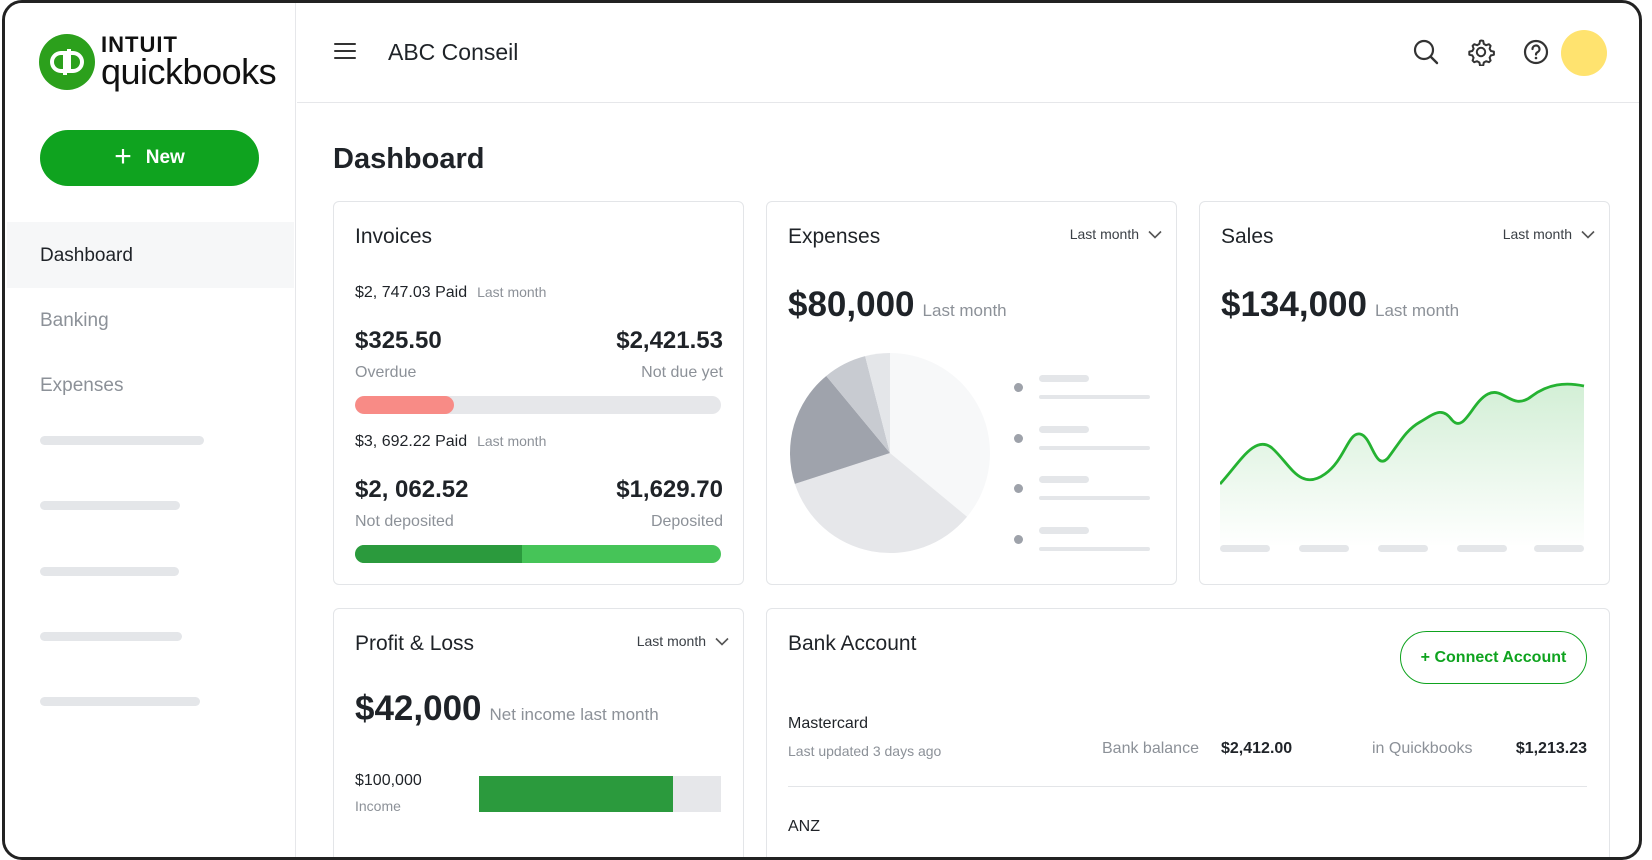 The height and width of the screenshot is (860, 1652). What do you see at coordinates (398, 340) in the screenshot?
I see `overdue-amount: $325.50` at bounding box center [398, 340].